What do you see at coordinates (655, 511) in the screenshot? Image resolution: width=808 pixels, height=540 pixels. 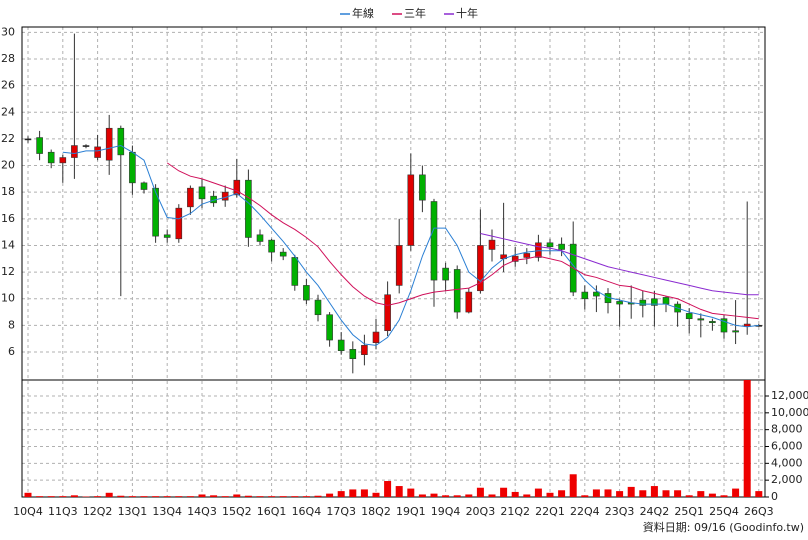 I see `x-tick-label: 24Q2` at bounding box center [655, 511].